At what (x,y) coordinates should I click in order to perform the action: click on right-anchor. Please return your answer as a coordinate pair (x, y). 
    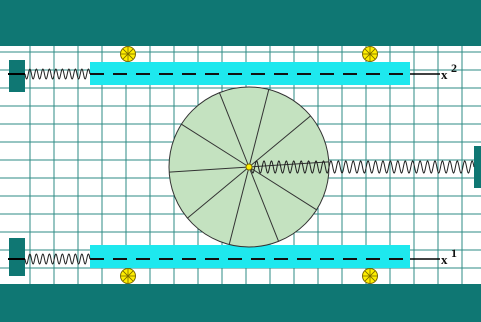
    Looking at the image, I should click on (477, 167).